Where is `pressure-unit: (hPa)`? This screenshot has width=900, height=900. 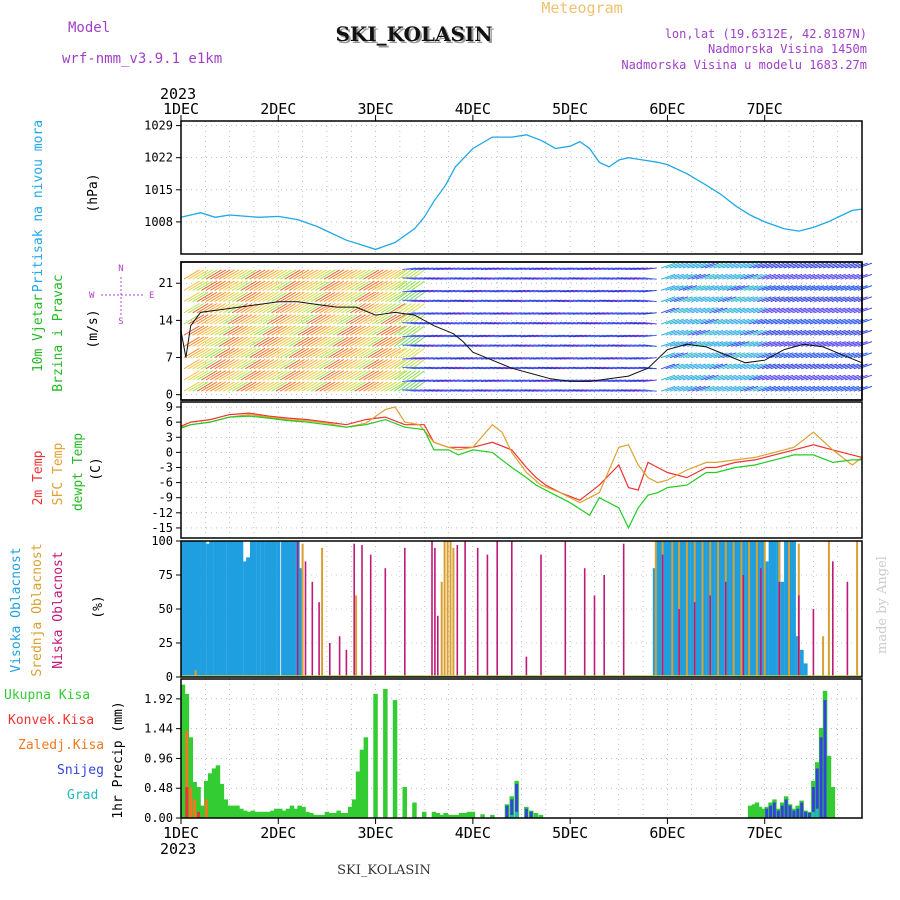 pressure-unit: (hPa) is located at coordinates (93, 192).